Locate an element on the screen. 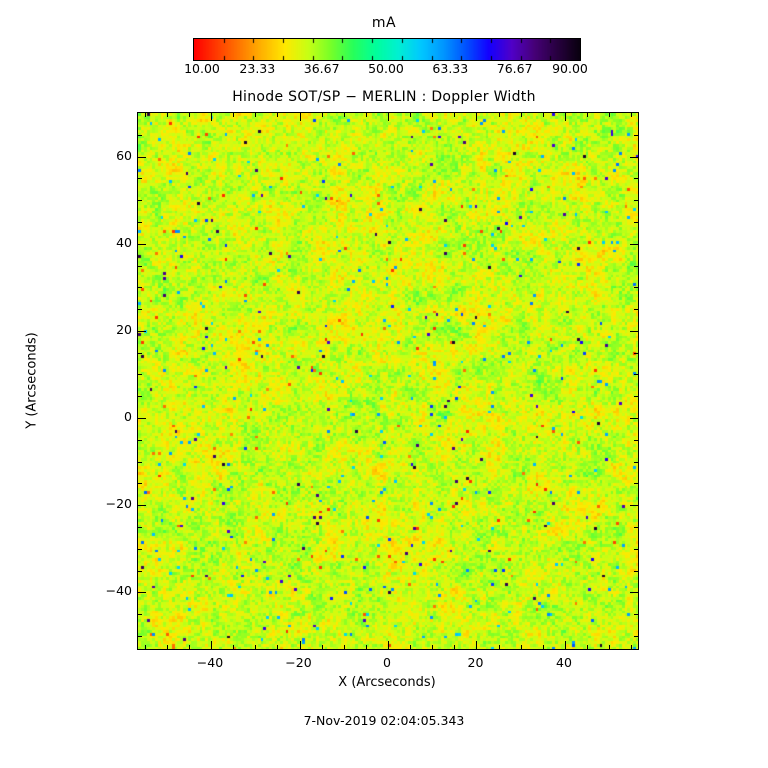 The width and height of the screenshot is (768, 768). x-axis-tick-label: 0 is located at coordinates (387, 662).